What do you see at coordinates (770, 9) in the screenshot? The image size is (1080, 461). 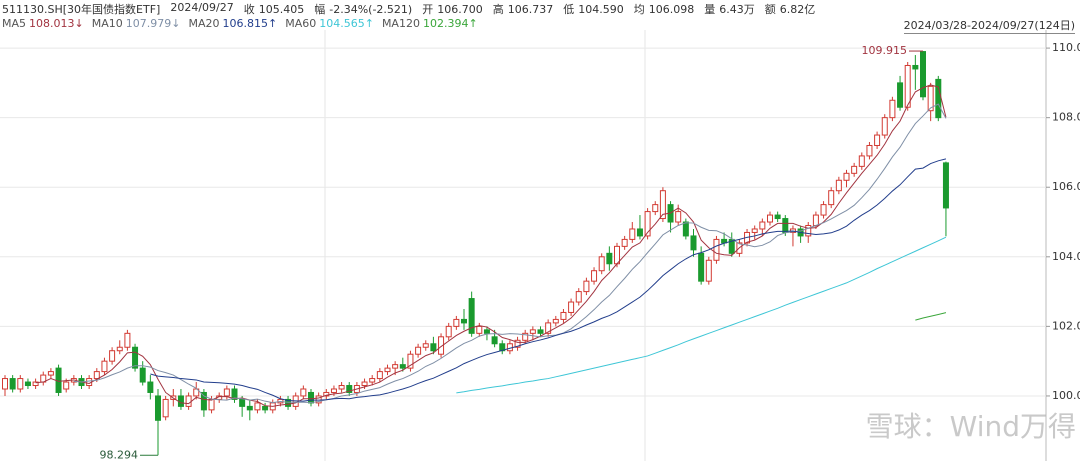 I see `field-label: 额` at bounding box center [770, 9].